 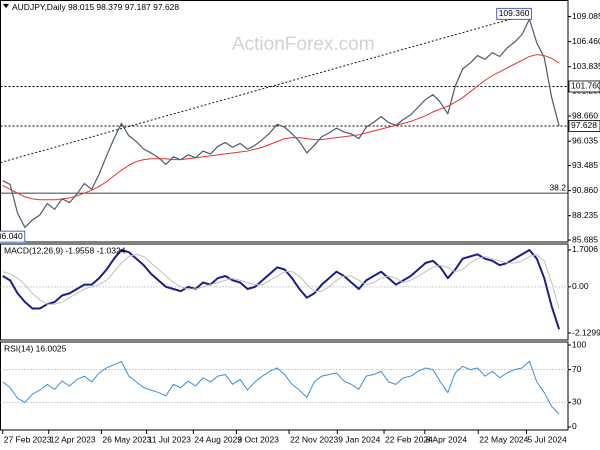 I want to click on title-icon, so click(x=6, y=6).